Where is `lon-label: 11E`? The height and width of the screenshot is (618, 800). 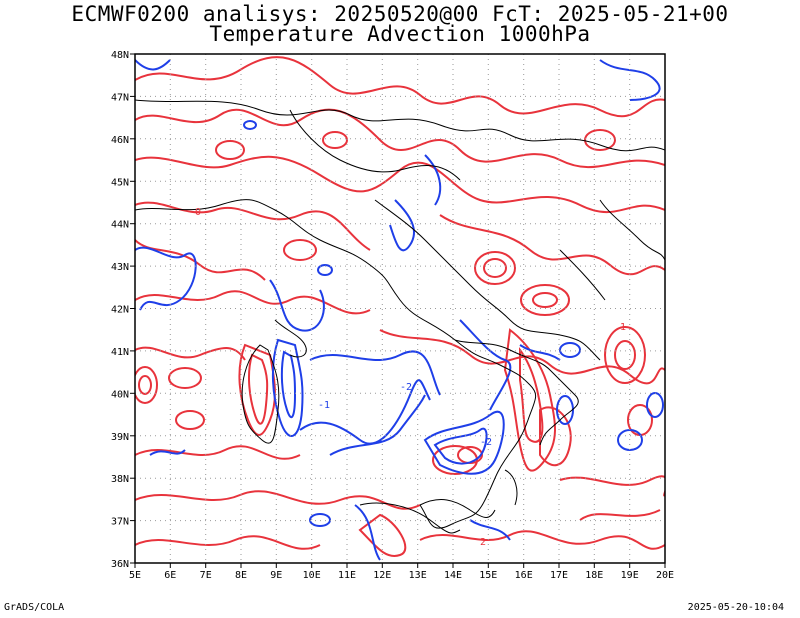
lon-label: 11E is located at coordinates (347, 575).